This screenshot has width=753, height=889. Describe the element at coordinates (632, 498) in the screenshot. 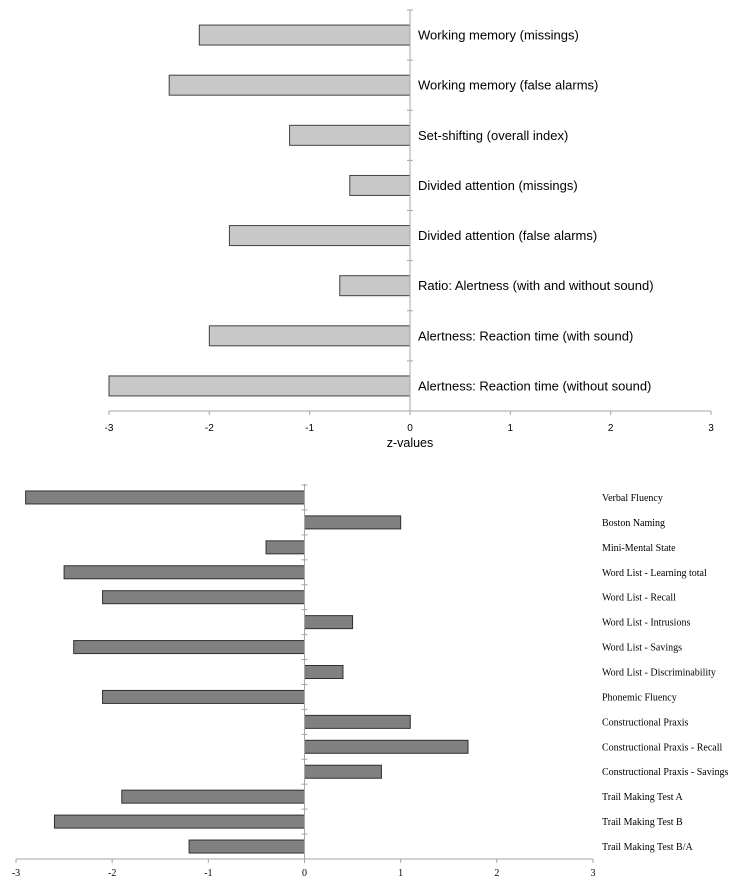

I see `category-label: Verbal Fluency` at that location.